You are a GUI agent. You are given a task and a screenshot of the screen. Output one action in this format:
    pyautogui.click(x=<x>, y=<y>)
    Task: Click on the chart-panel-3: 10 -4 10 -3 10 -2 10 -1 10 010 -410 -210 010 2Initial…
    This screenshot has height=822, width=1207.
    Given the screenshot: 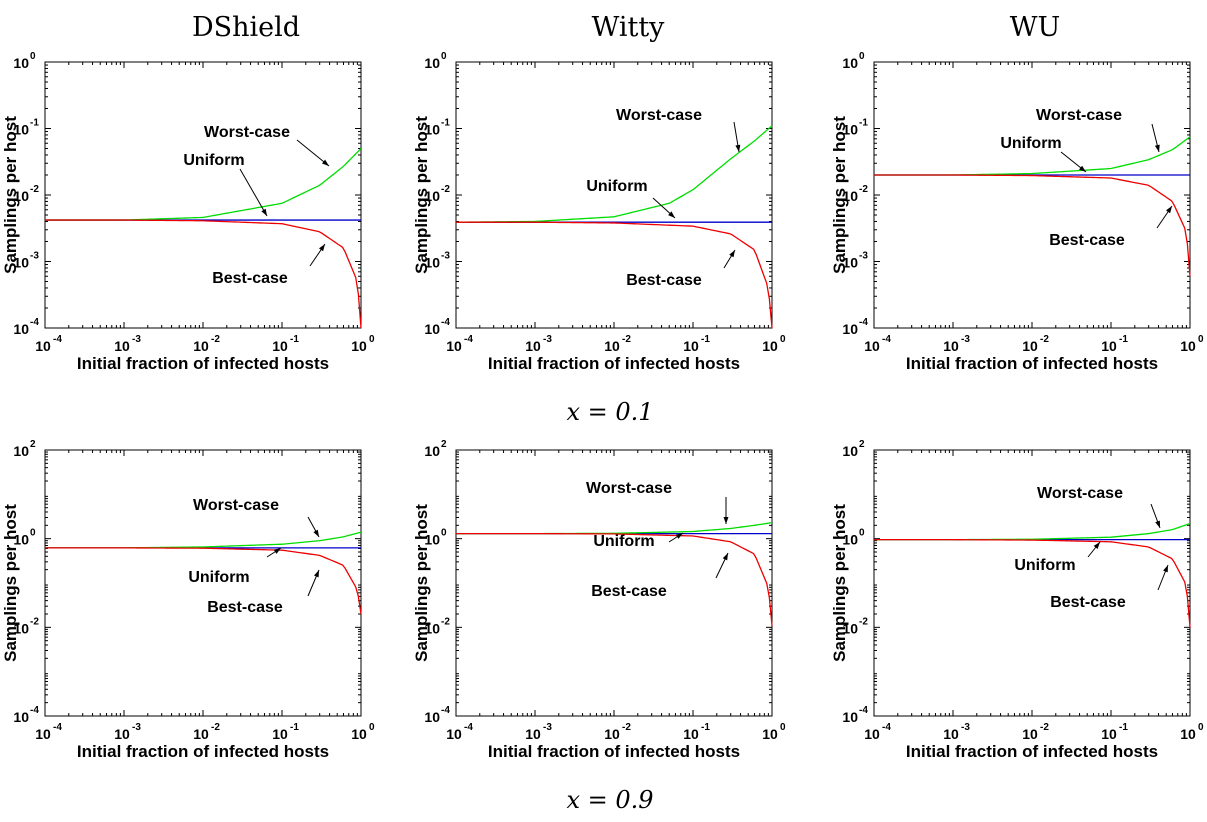 What is the action you would take?
    pyautogui.click(x=188, y=600)
    